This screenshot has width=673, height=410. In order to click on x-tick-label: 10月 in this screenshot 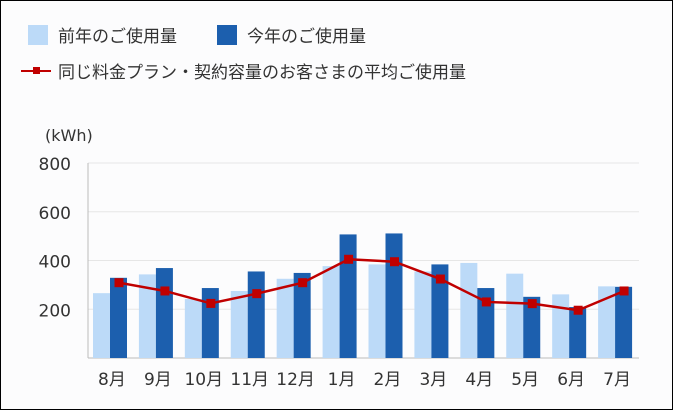, I will do `click(203, 380)`.